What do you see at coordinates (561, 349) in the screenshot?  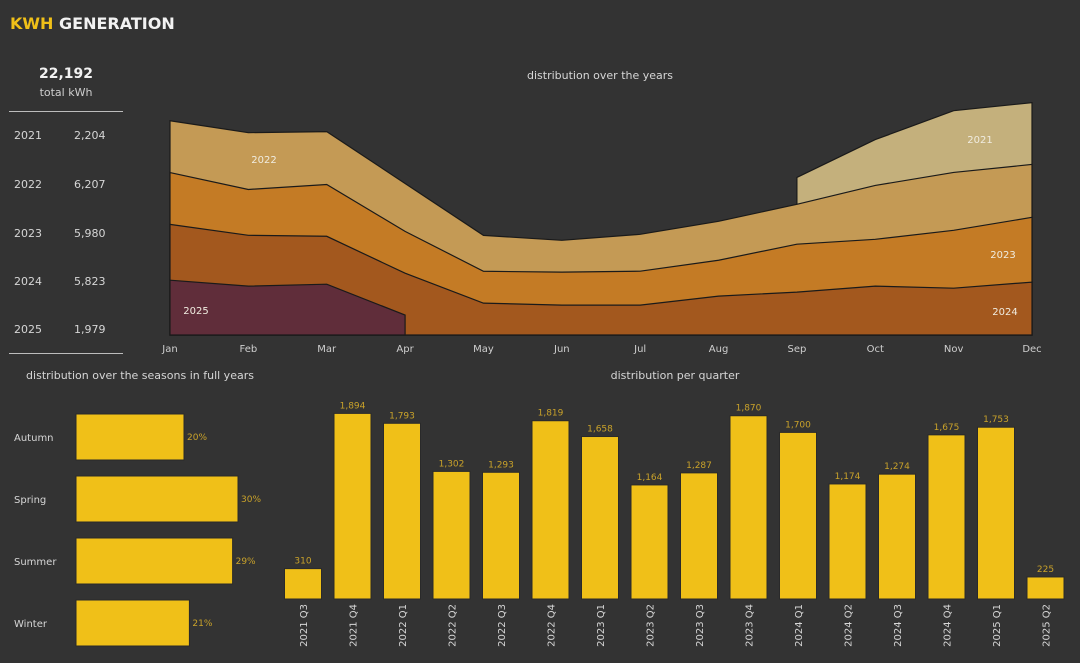 I see `x-tick-label: Jun` at bounding box center [561, 349].